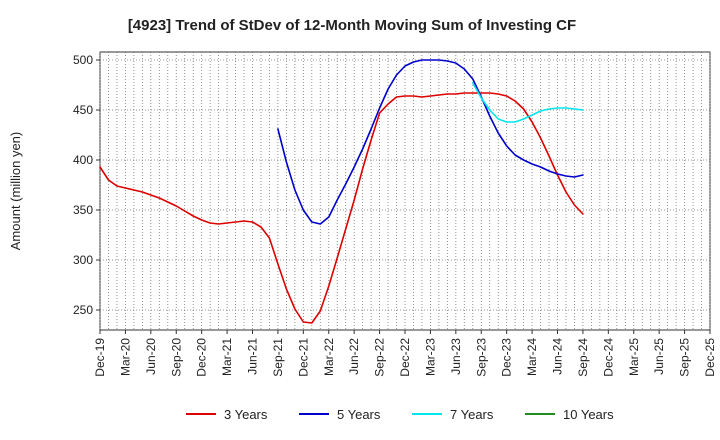 The width and height of the screenshot is (720, 440). What do you see at coordinates (83, 160) in the screenshot?
I see `y-tick-label: 400` at bounding box center [83, 160].